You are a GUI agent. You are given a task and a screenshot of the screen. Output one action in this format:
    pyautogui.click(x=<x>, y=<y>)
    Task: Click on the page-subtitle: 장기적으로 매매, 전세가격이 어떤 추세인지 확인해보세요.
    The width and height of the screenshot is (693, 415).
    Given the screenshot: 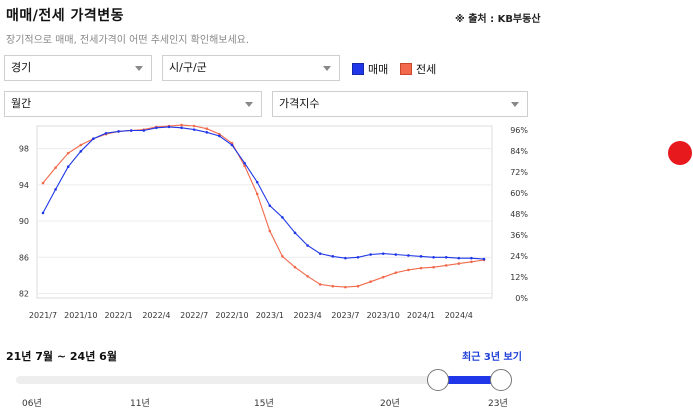 What is the action you would take?
    pyautogui.click(x=128, y=40)
    